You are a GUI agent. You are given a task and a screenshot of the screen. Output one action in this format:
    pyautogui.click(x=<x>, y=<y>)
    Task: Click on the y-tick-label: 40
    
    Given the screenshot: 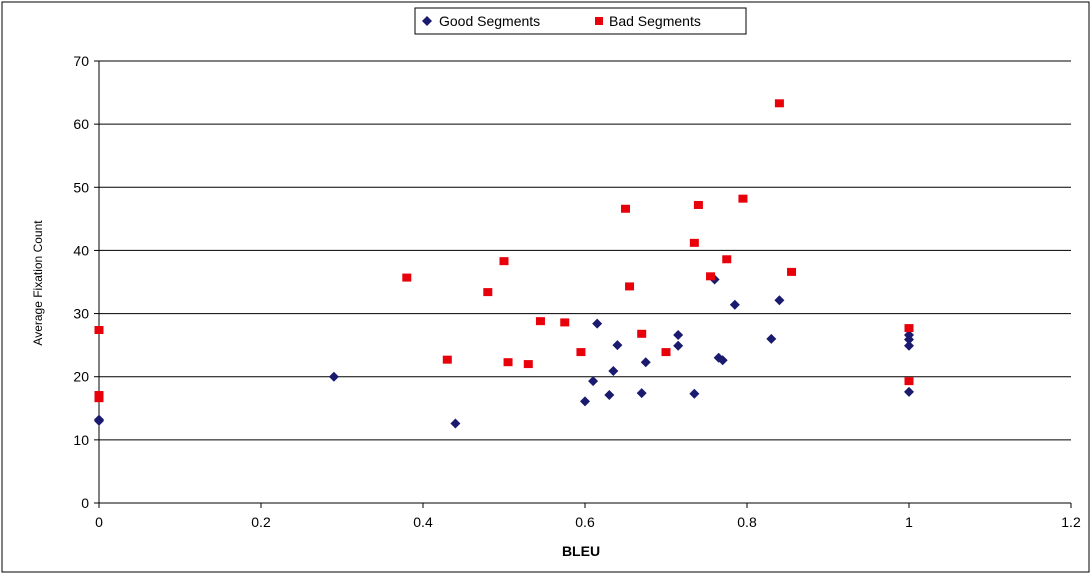 What is the action you would take?
    pyautogui.click(x=81, y=250)
    